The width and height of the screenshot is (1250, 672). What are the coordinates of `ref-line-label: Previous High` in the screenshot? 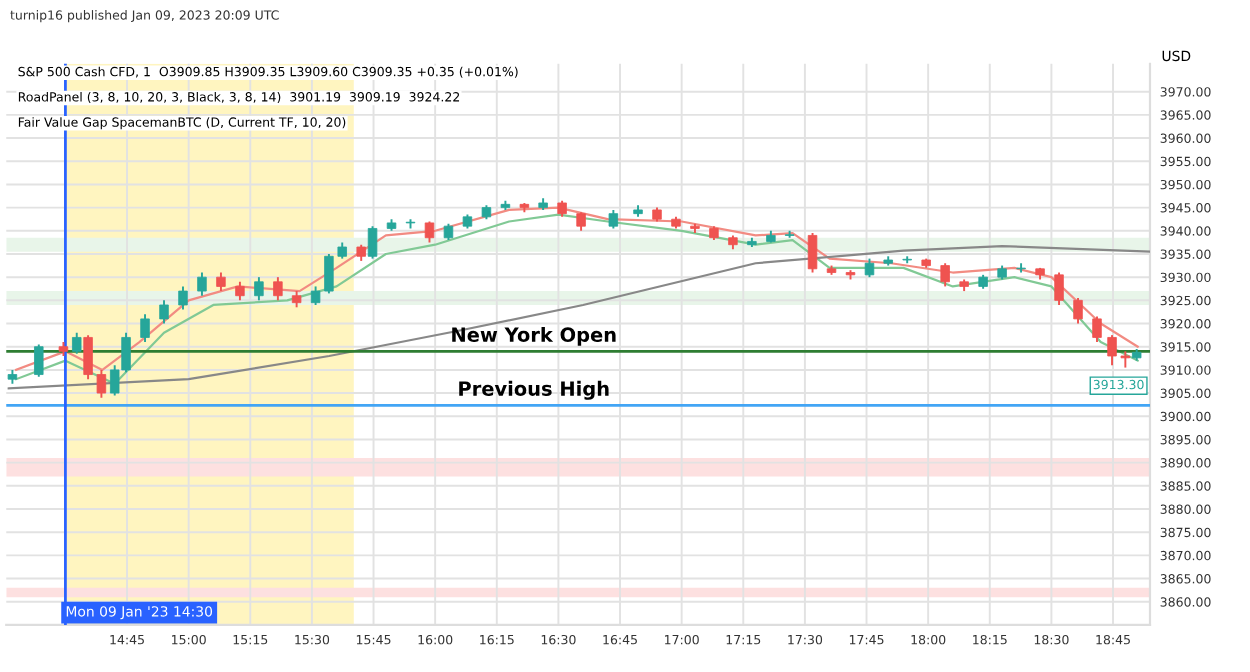 It's located at (534, 390).